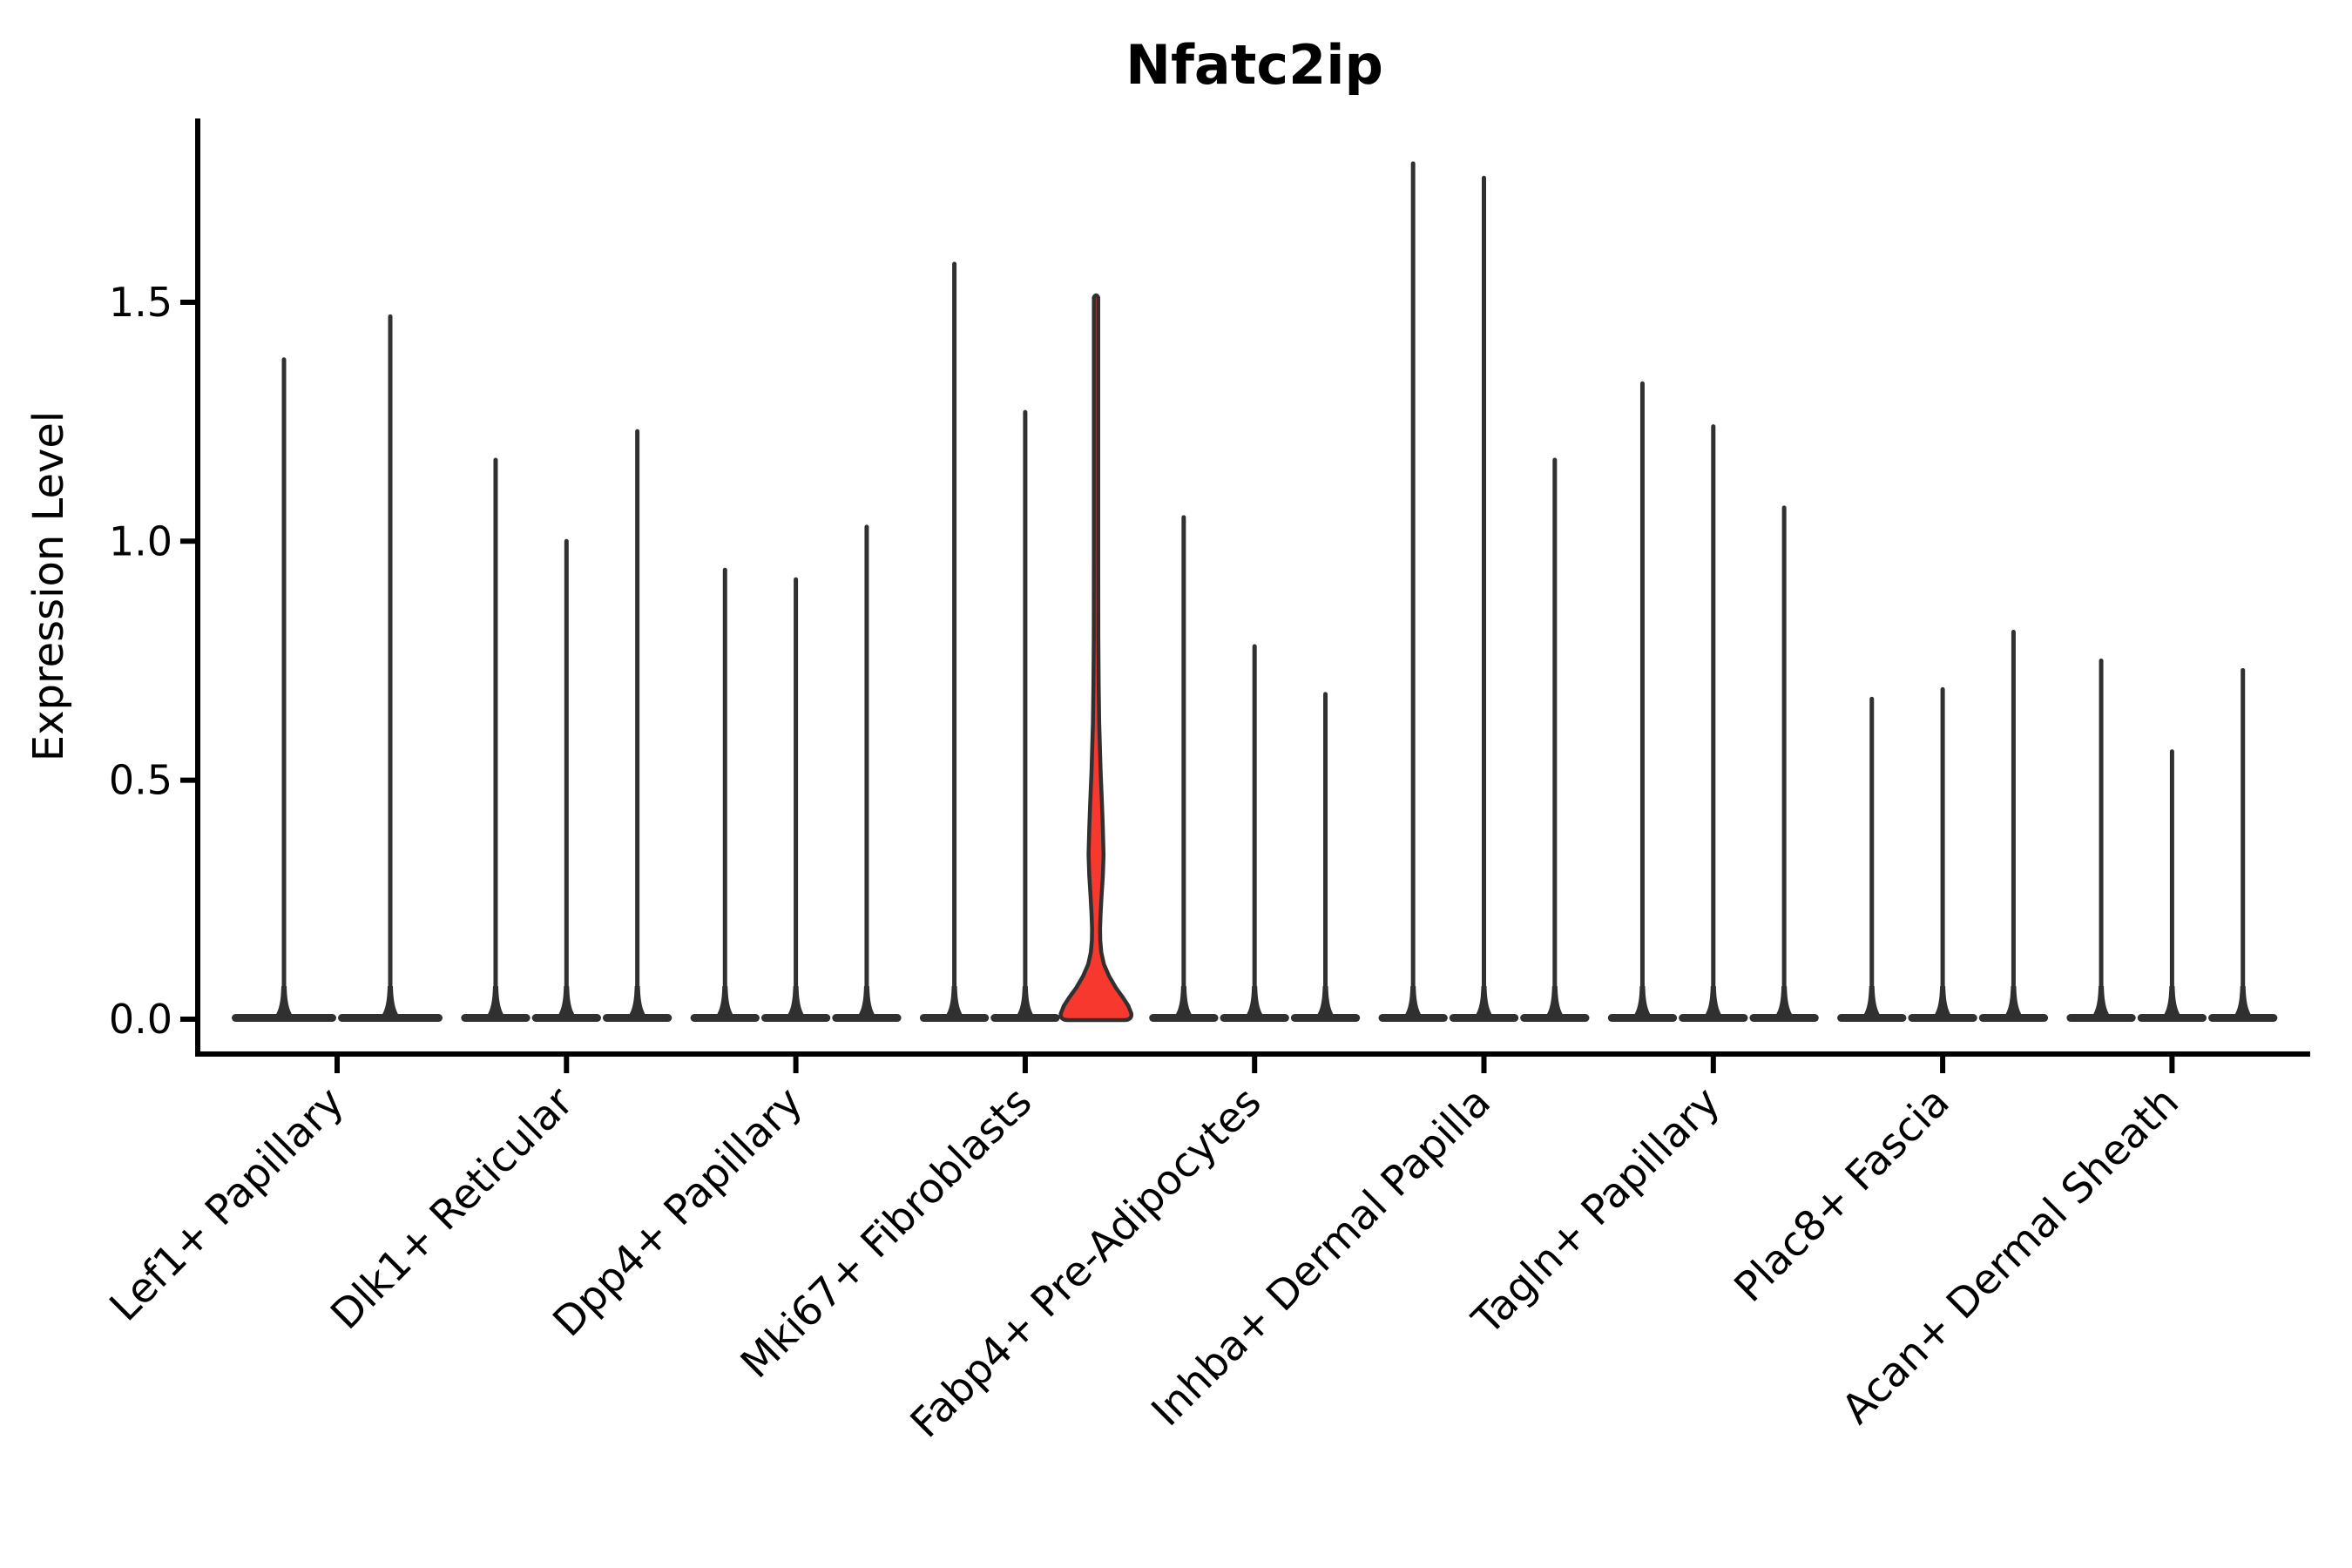 Image resolution: width=2352 pixels, height=1568 pixels. What do you see at coordinates (48, 586) in the screenshot?
I see `y-axis-label: Expression Level` at bounding box center [48, 586].